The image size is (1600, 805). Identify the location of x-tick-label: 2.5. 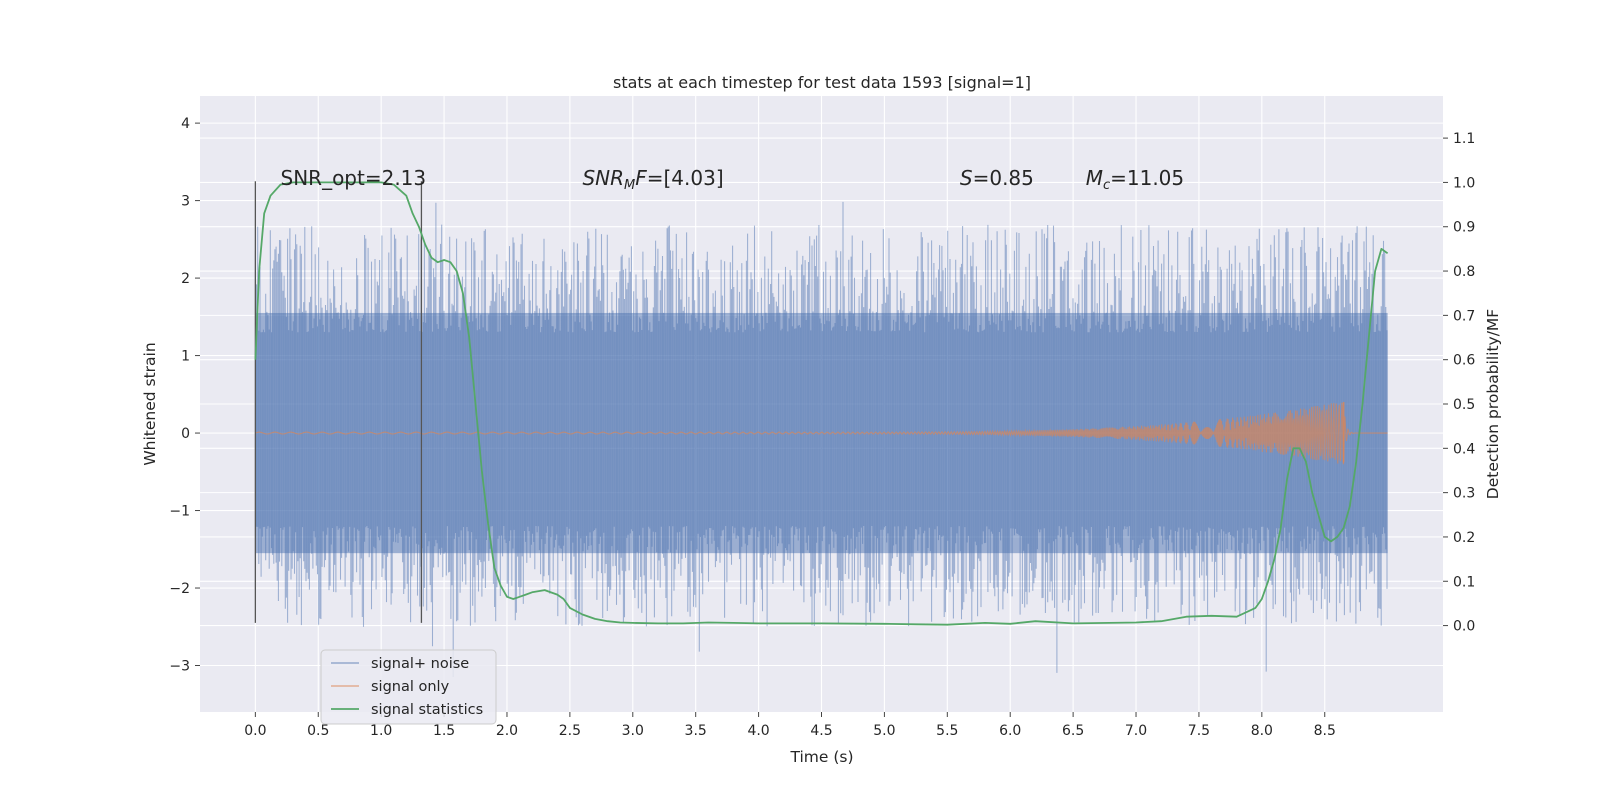
(570, 731).